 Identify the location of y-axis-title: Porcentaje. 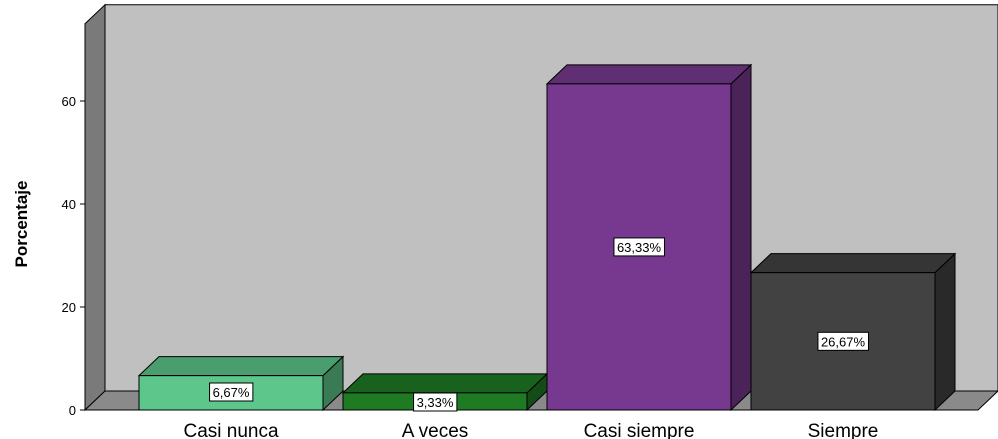
(21, 224).